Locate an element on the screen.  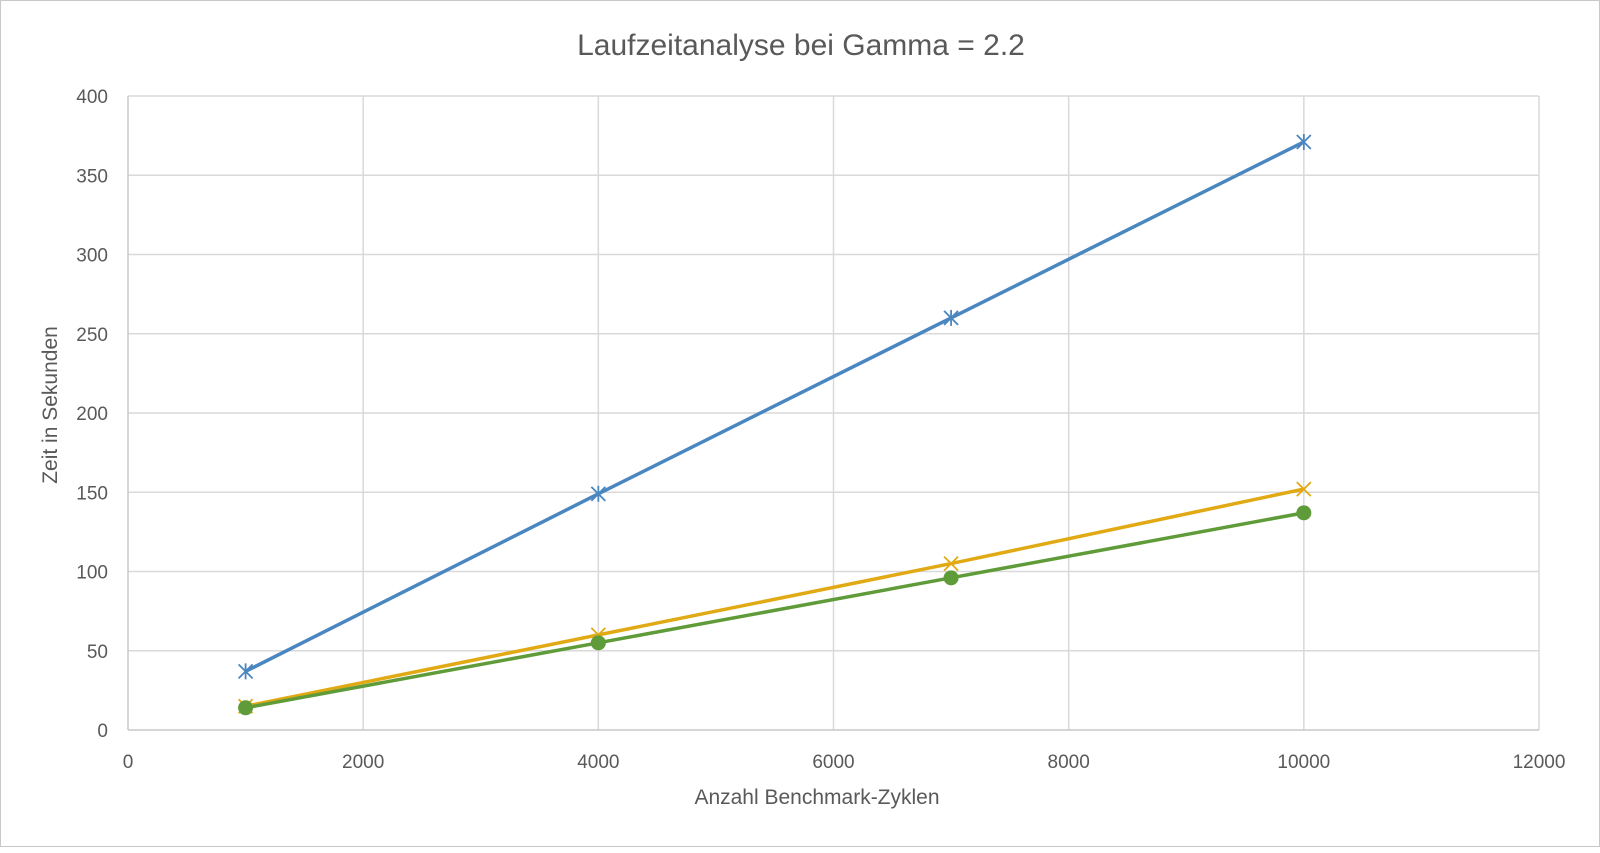
x-tick-label: 6000 is located at coordinates (833, 762).